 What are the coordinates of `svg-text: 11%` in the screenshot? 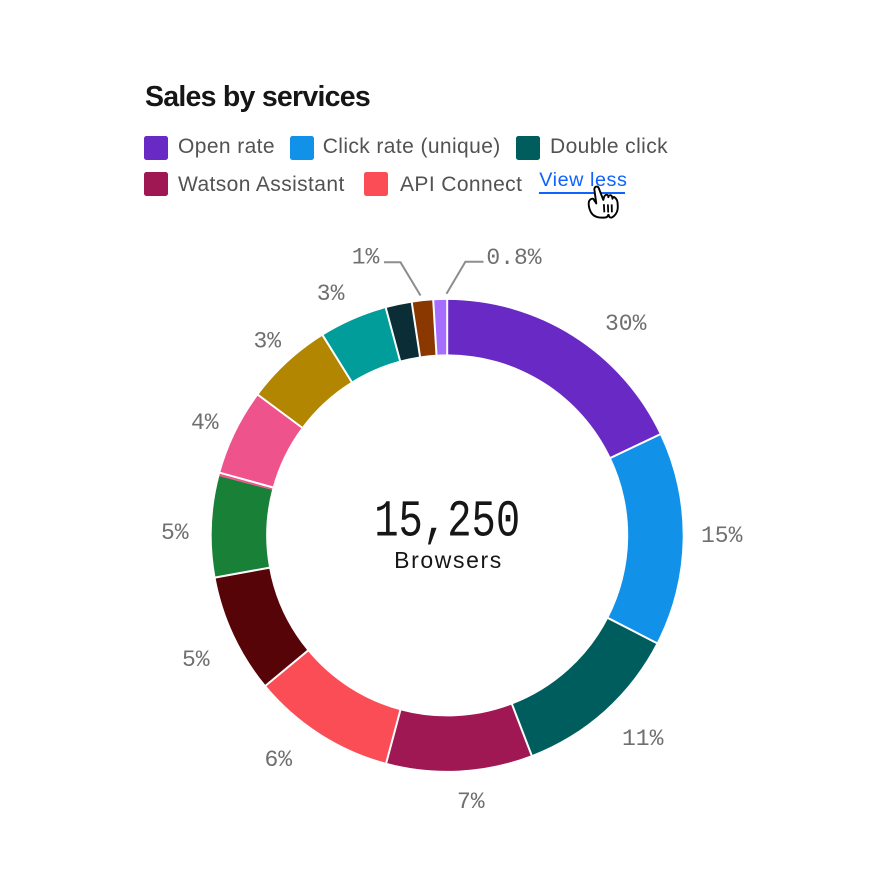 It's located at (643, 739).